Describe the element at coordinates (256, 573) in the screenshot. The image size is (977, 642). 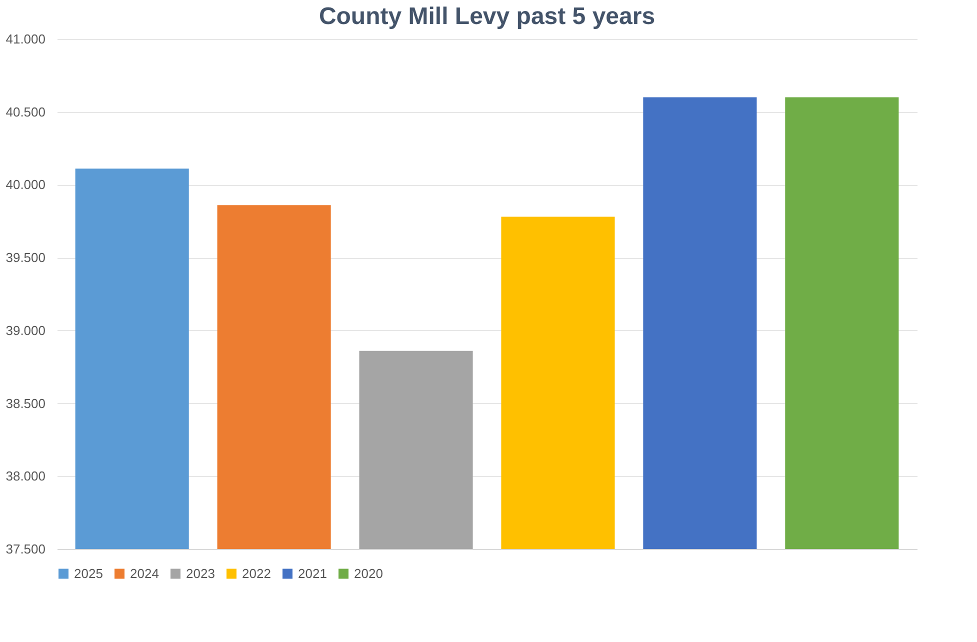
I see `legend-label: 2022` at that location.